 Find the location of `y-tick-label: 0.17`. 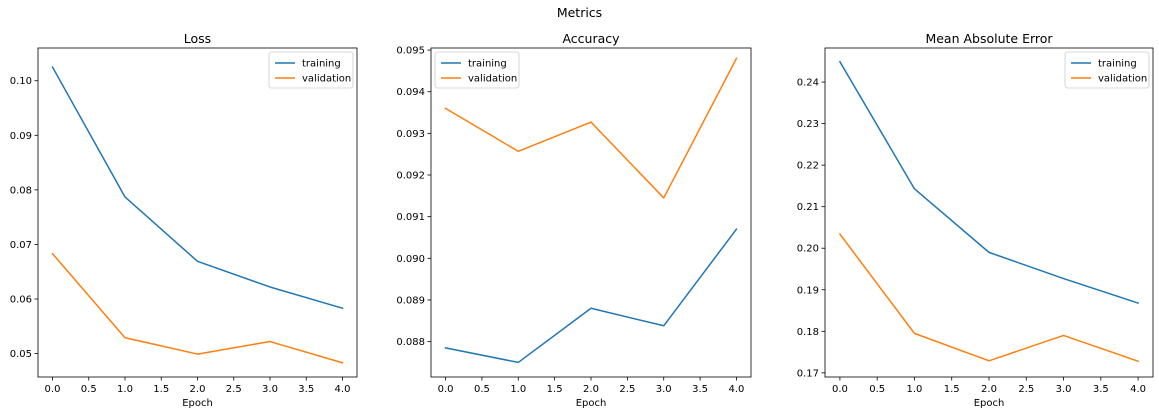

y-tick-label: 0.17 is located at coordinates (808, 373).